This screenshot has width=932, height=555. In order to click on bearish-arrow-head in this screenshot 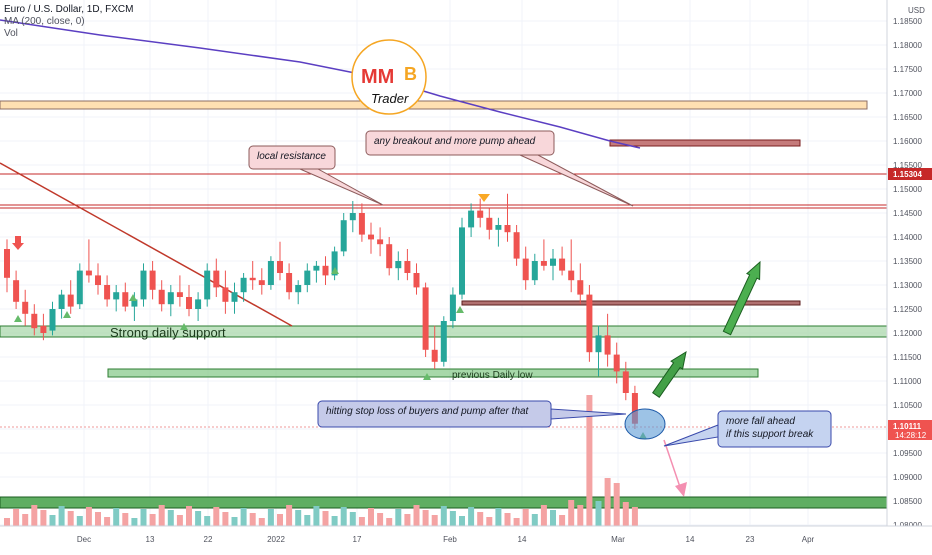, I will do `click(681, 489)`.